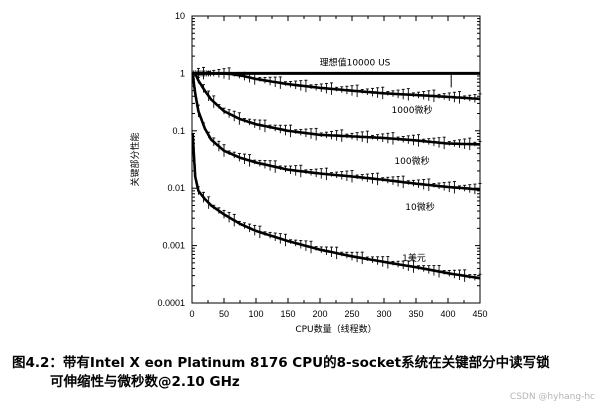 Image resolution: width=605 pixels, height=411 pixels. Describe the element at coordinates (180, 16) in the screenshot. I see `y-tick-label: 10` at that location.